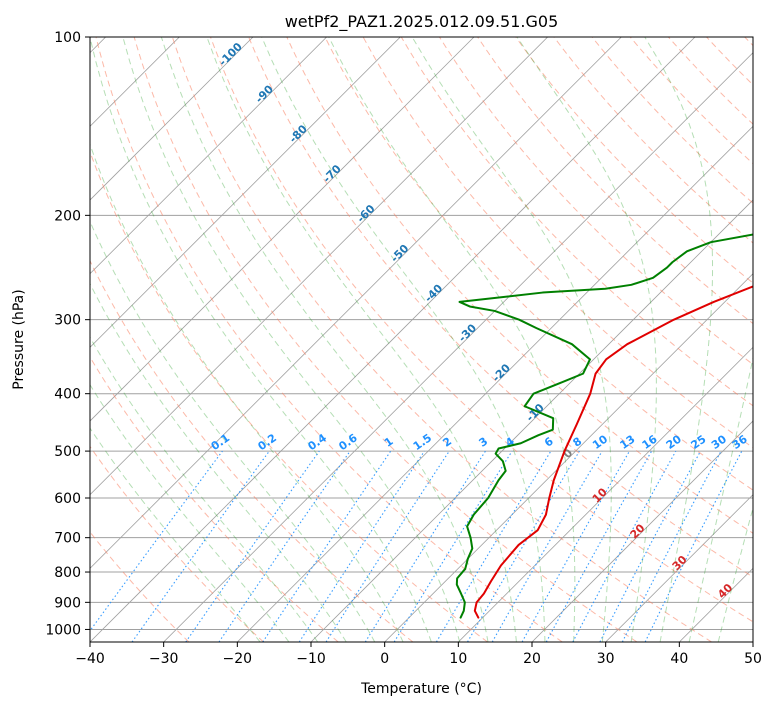 This screenshot has height=708, width=775. I want to click on x-tick-label: 0, so click(384, 659).